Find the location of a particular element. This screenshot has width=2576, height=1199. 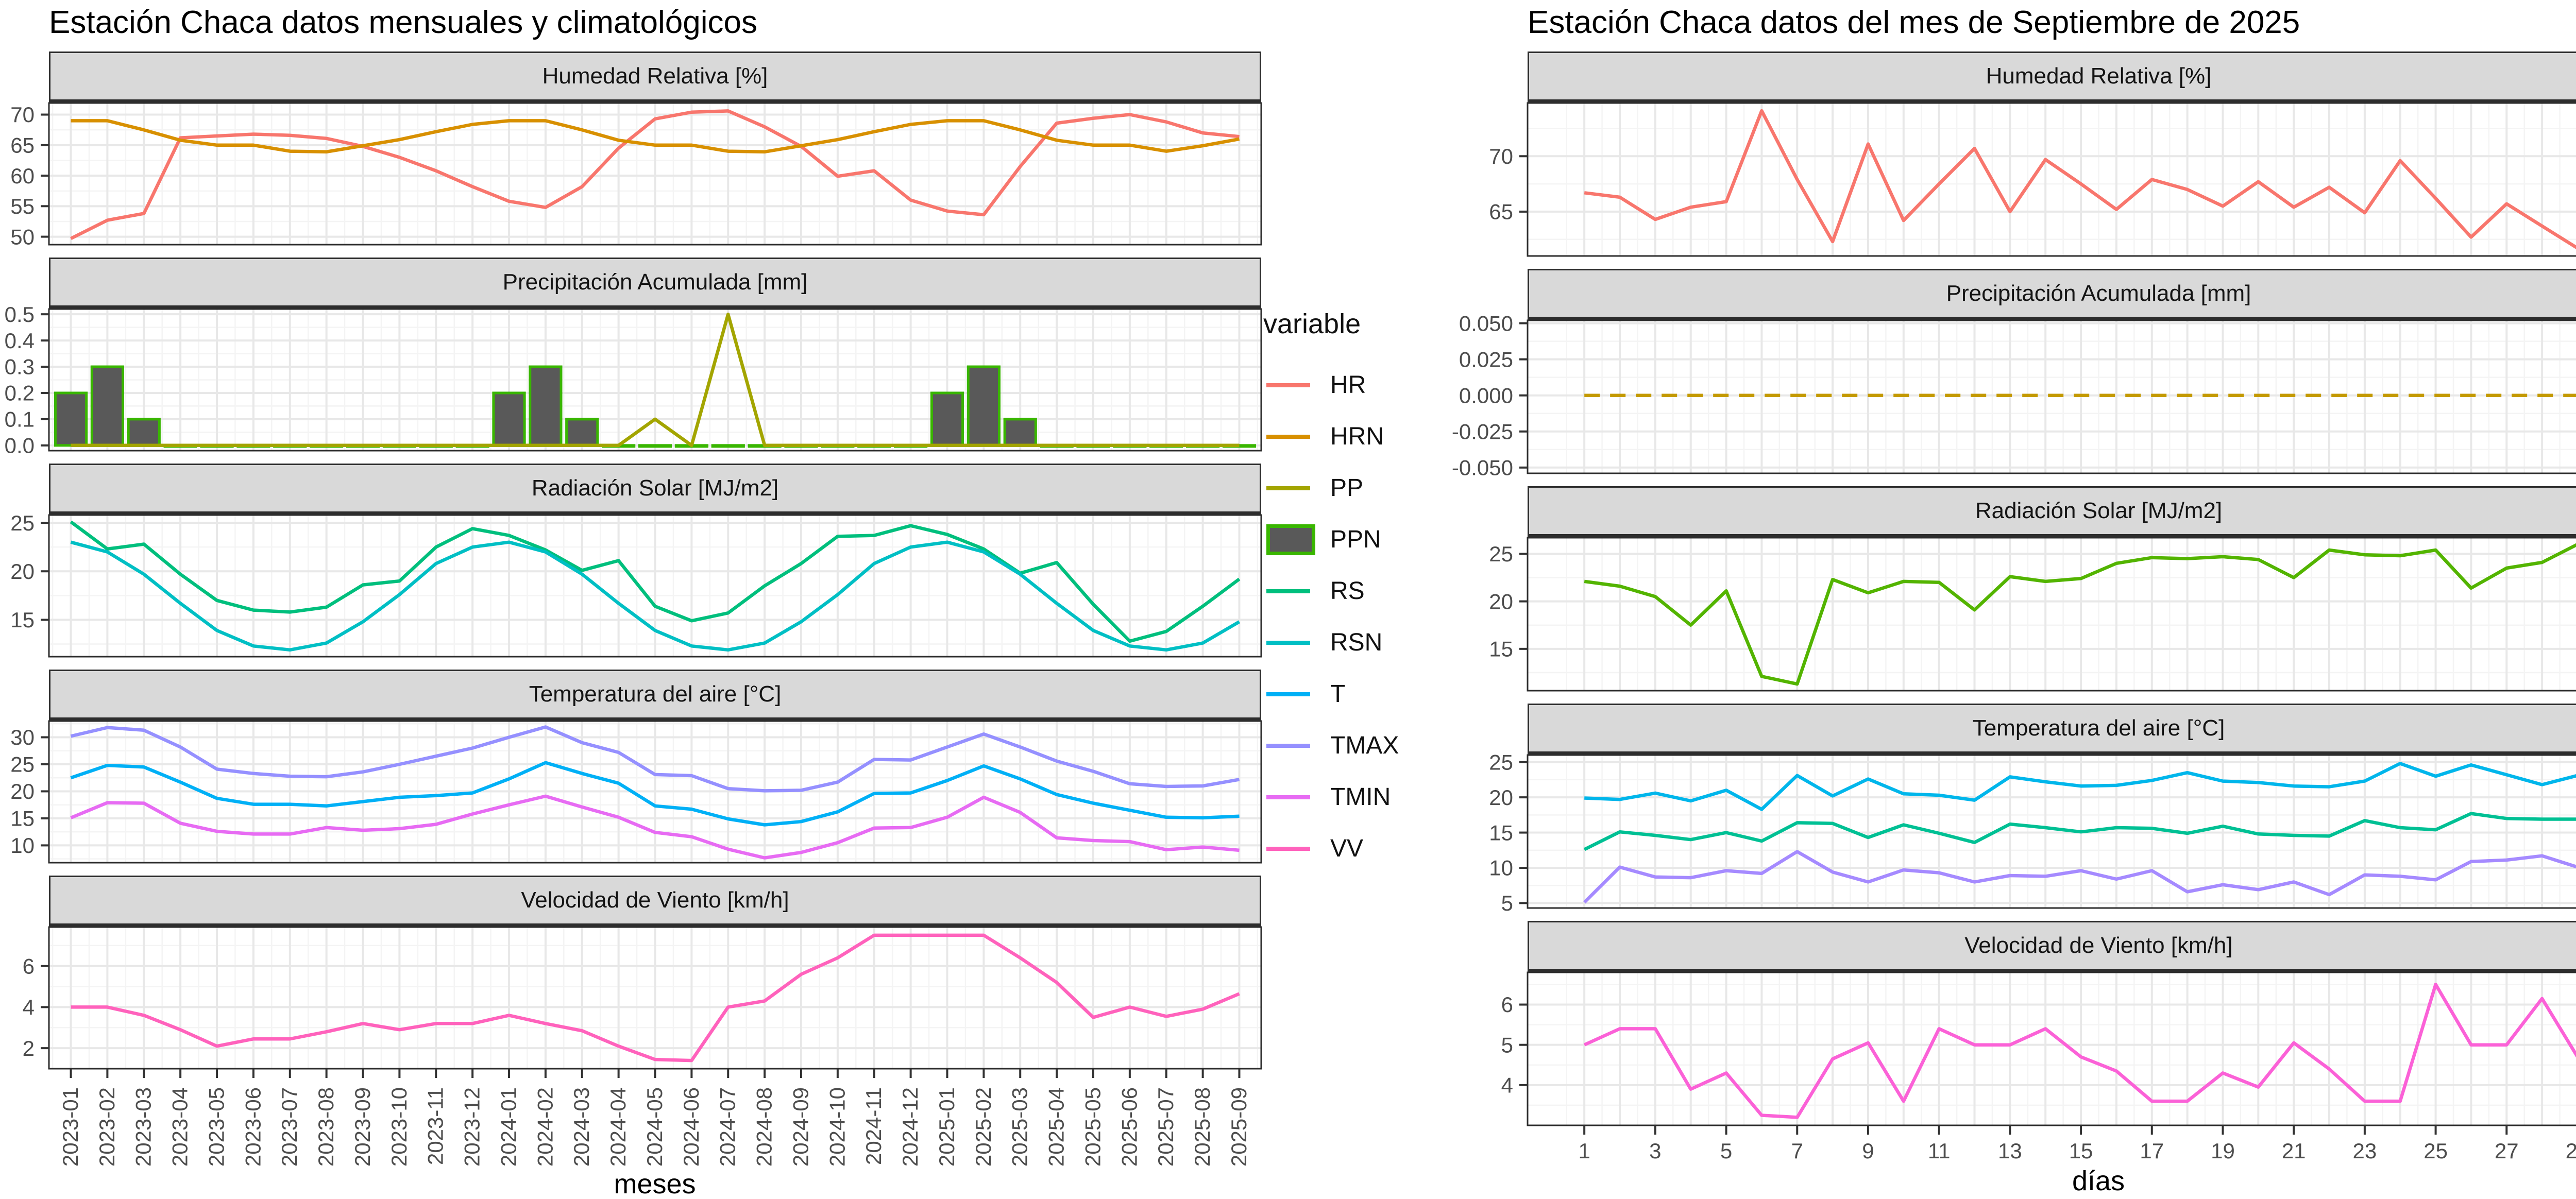

panel-plot-monthly-0: 70 65 60 55 50 is located at coordinates (636, 175).